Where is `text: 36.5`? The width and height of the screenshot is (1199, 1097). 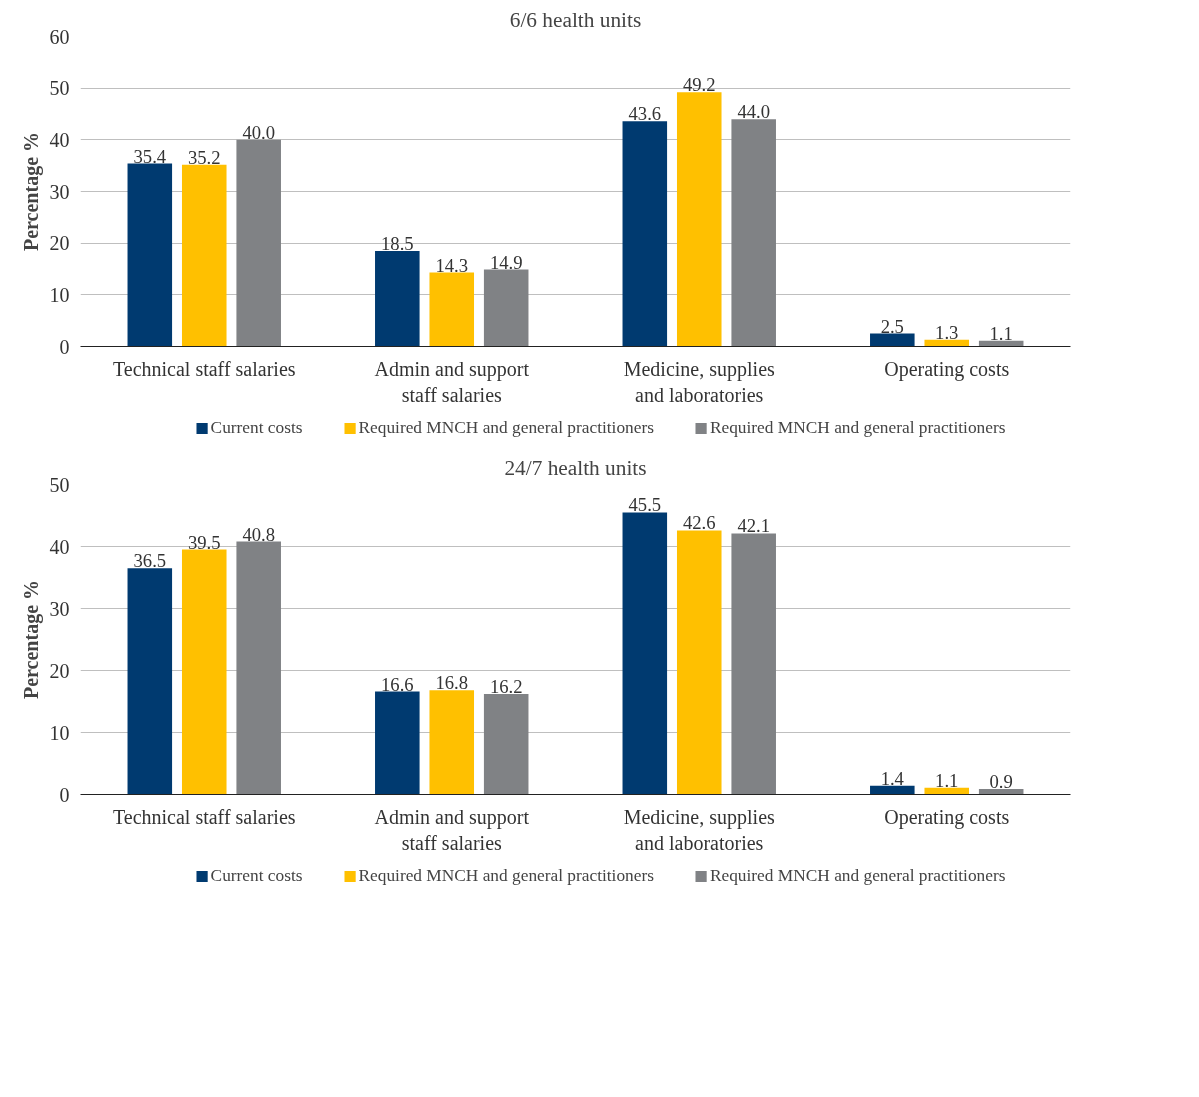
text: 36.5 is located at coordinates (150, 561).